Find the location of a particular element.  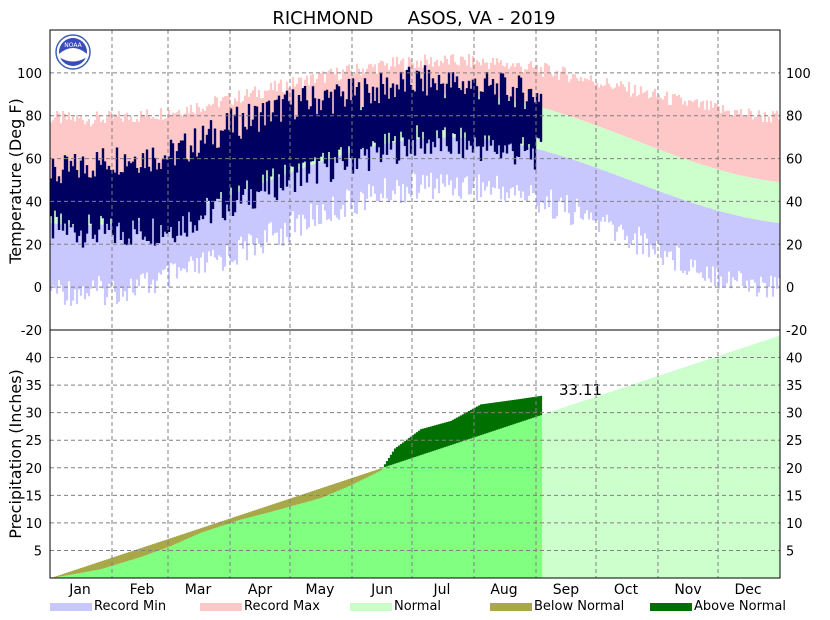

temp-tick-label-right: 100 is located at coordinates (798, 74).